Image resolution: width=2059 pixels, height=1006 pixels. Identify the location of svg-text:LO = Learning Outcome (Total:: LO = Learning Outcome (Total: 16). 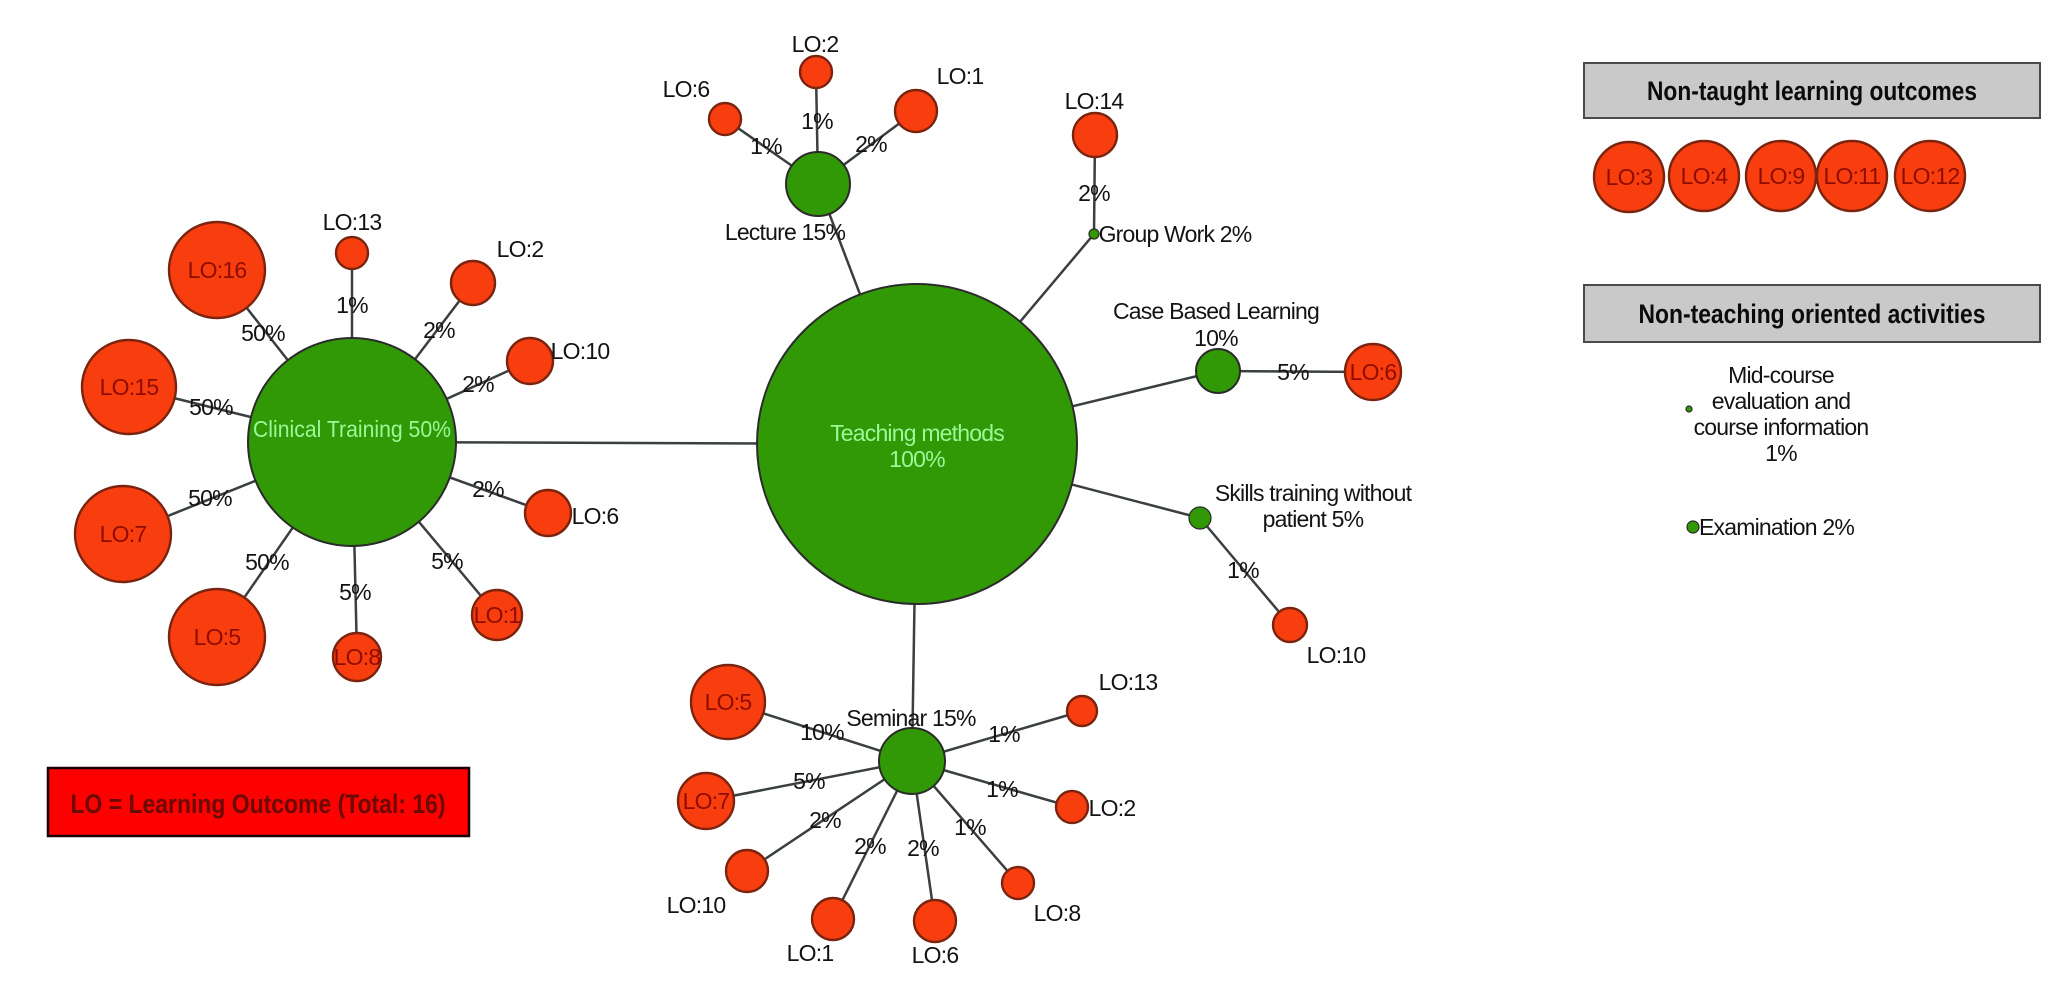
(258, 804).